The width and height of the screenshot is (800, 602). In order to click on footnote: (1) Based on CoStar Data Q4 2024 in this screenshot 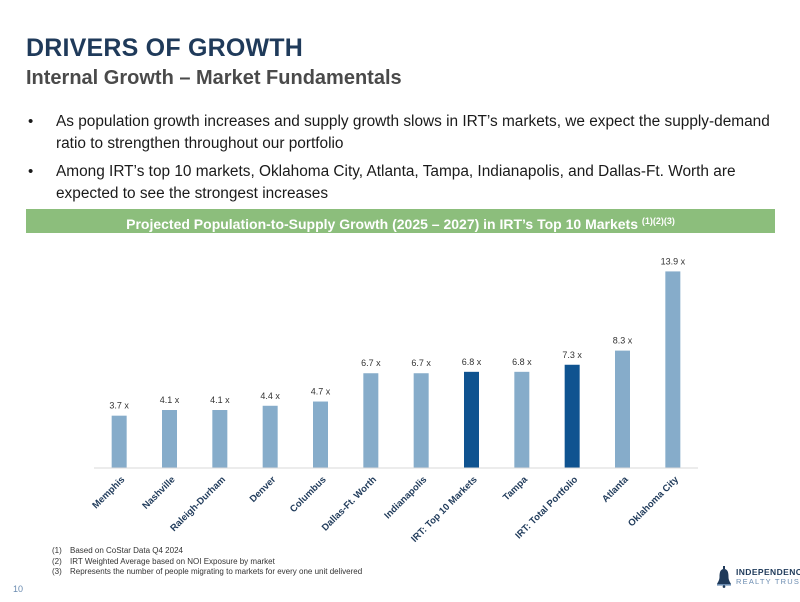, I will do `click(207, 551)`.